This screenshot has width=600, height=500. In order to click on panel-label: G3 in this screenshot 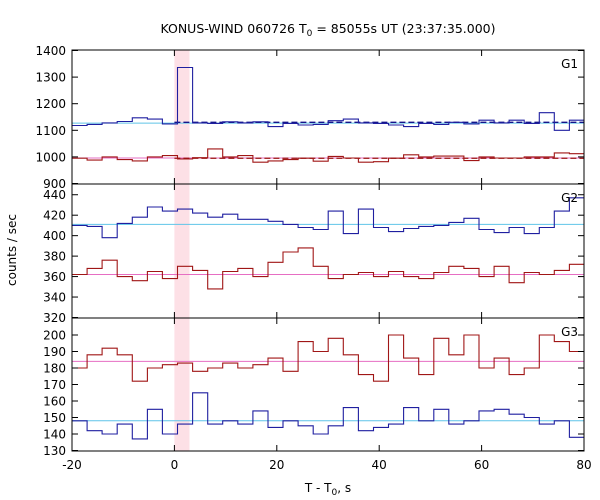, I will do `click(569, 332)`.